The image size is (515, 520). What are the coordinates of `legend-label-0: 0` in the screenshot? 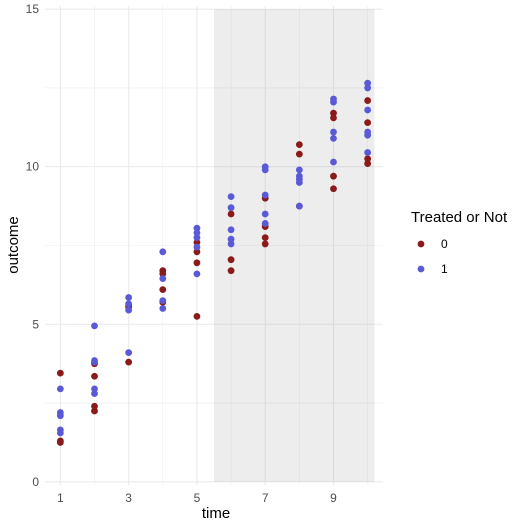 It's located at (444, 244).